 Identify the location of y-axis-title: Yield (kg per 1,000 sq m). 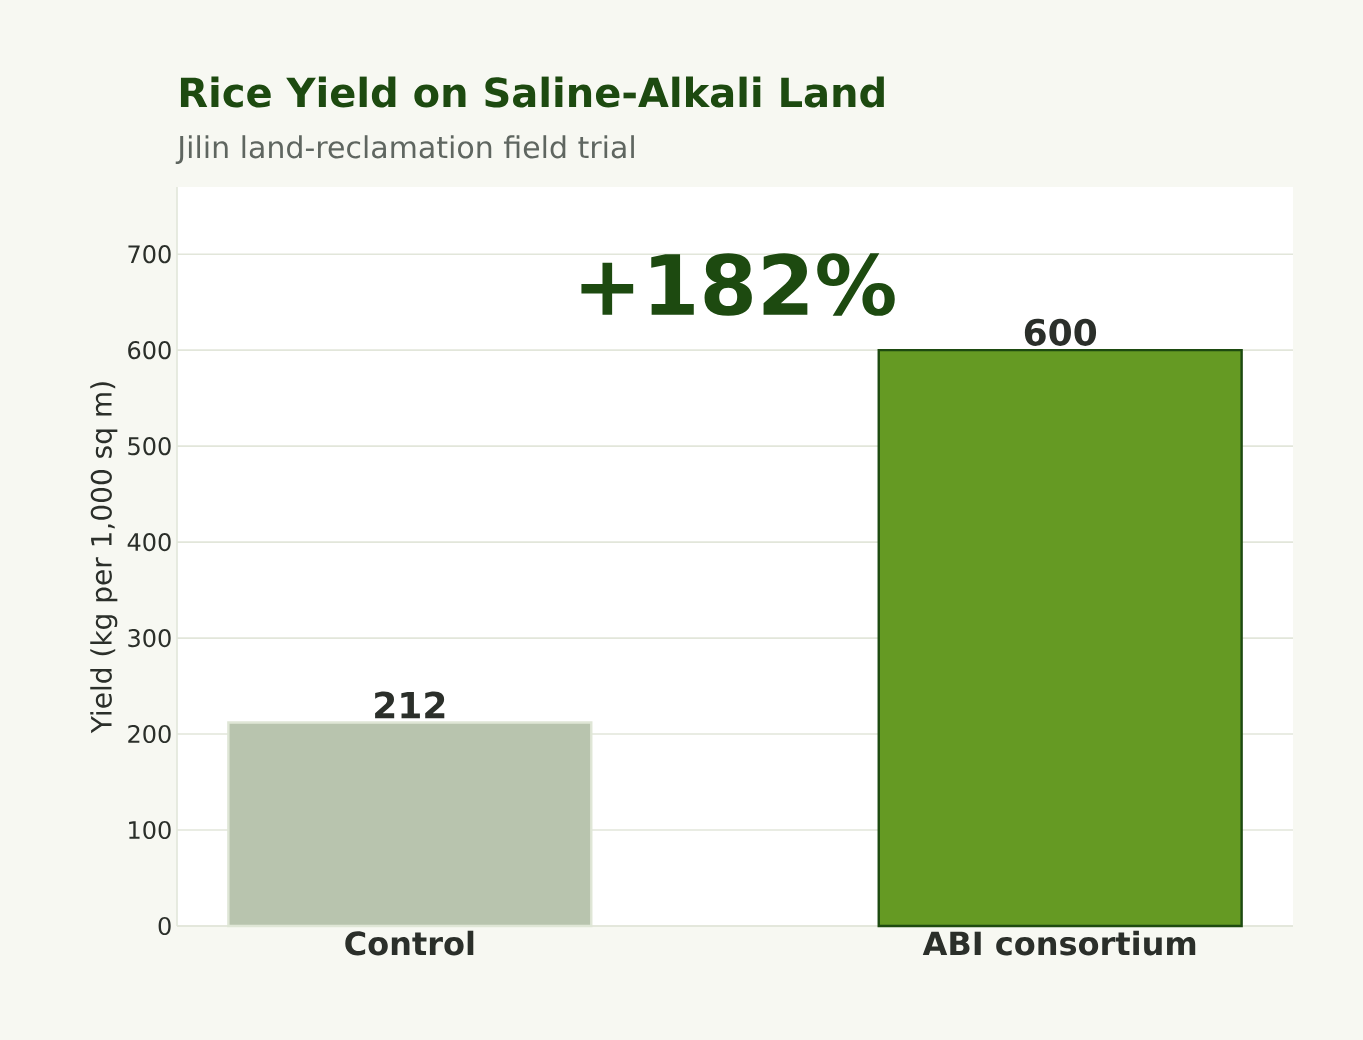
(104, 558).